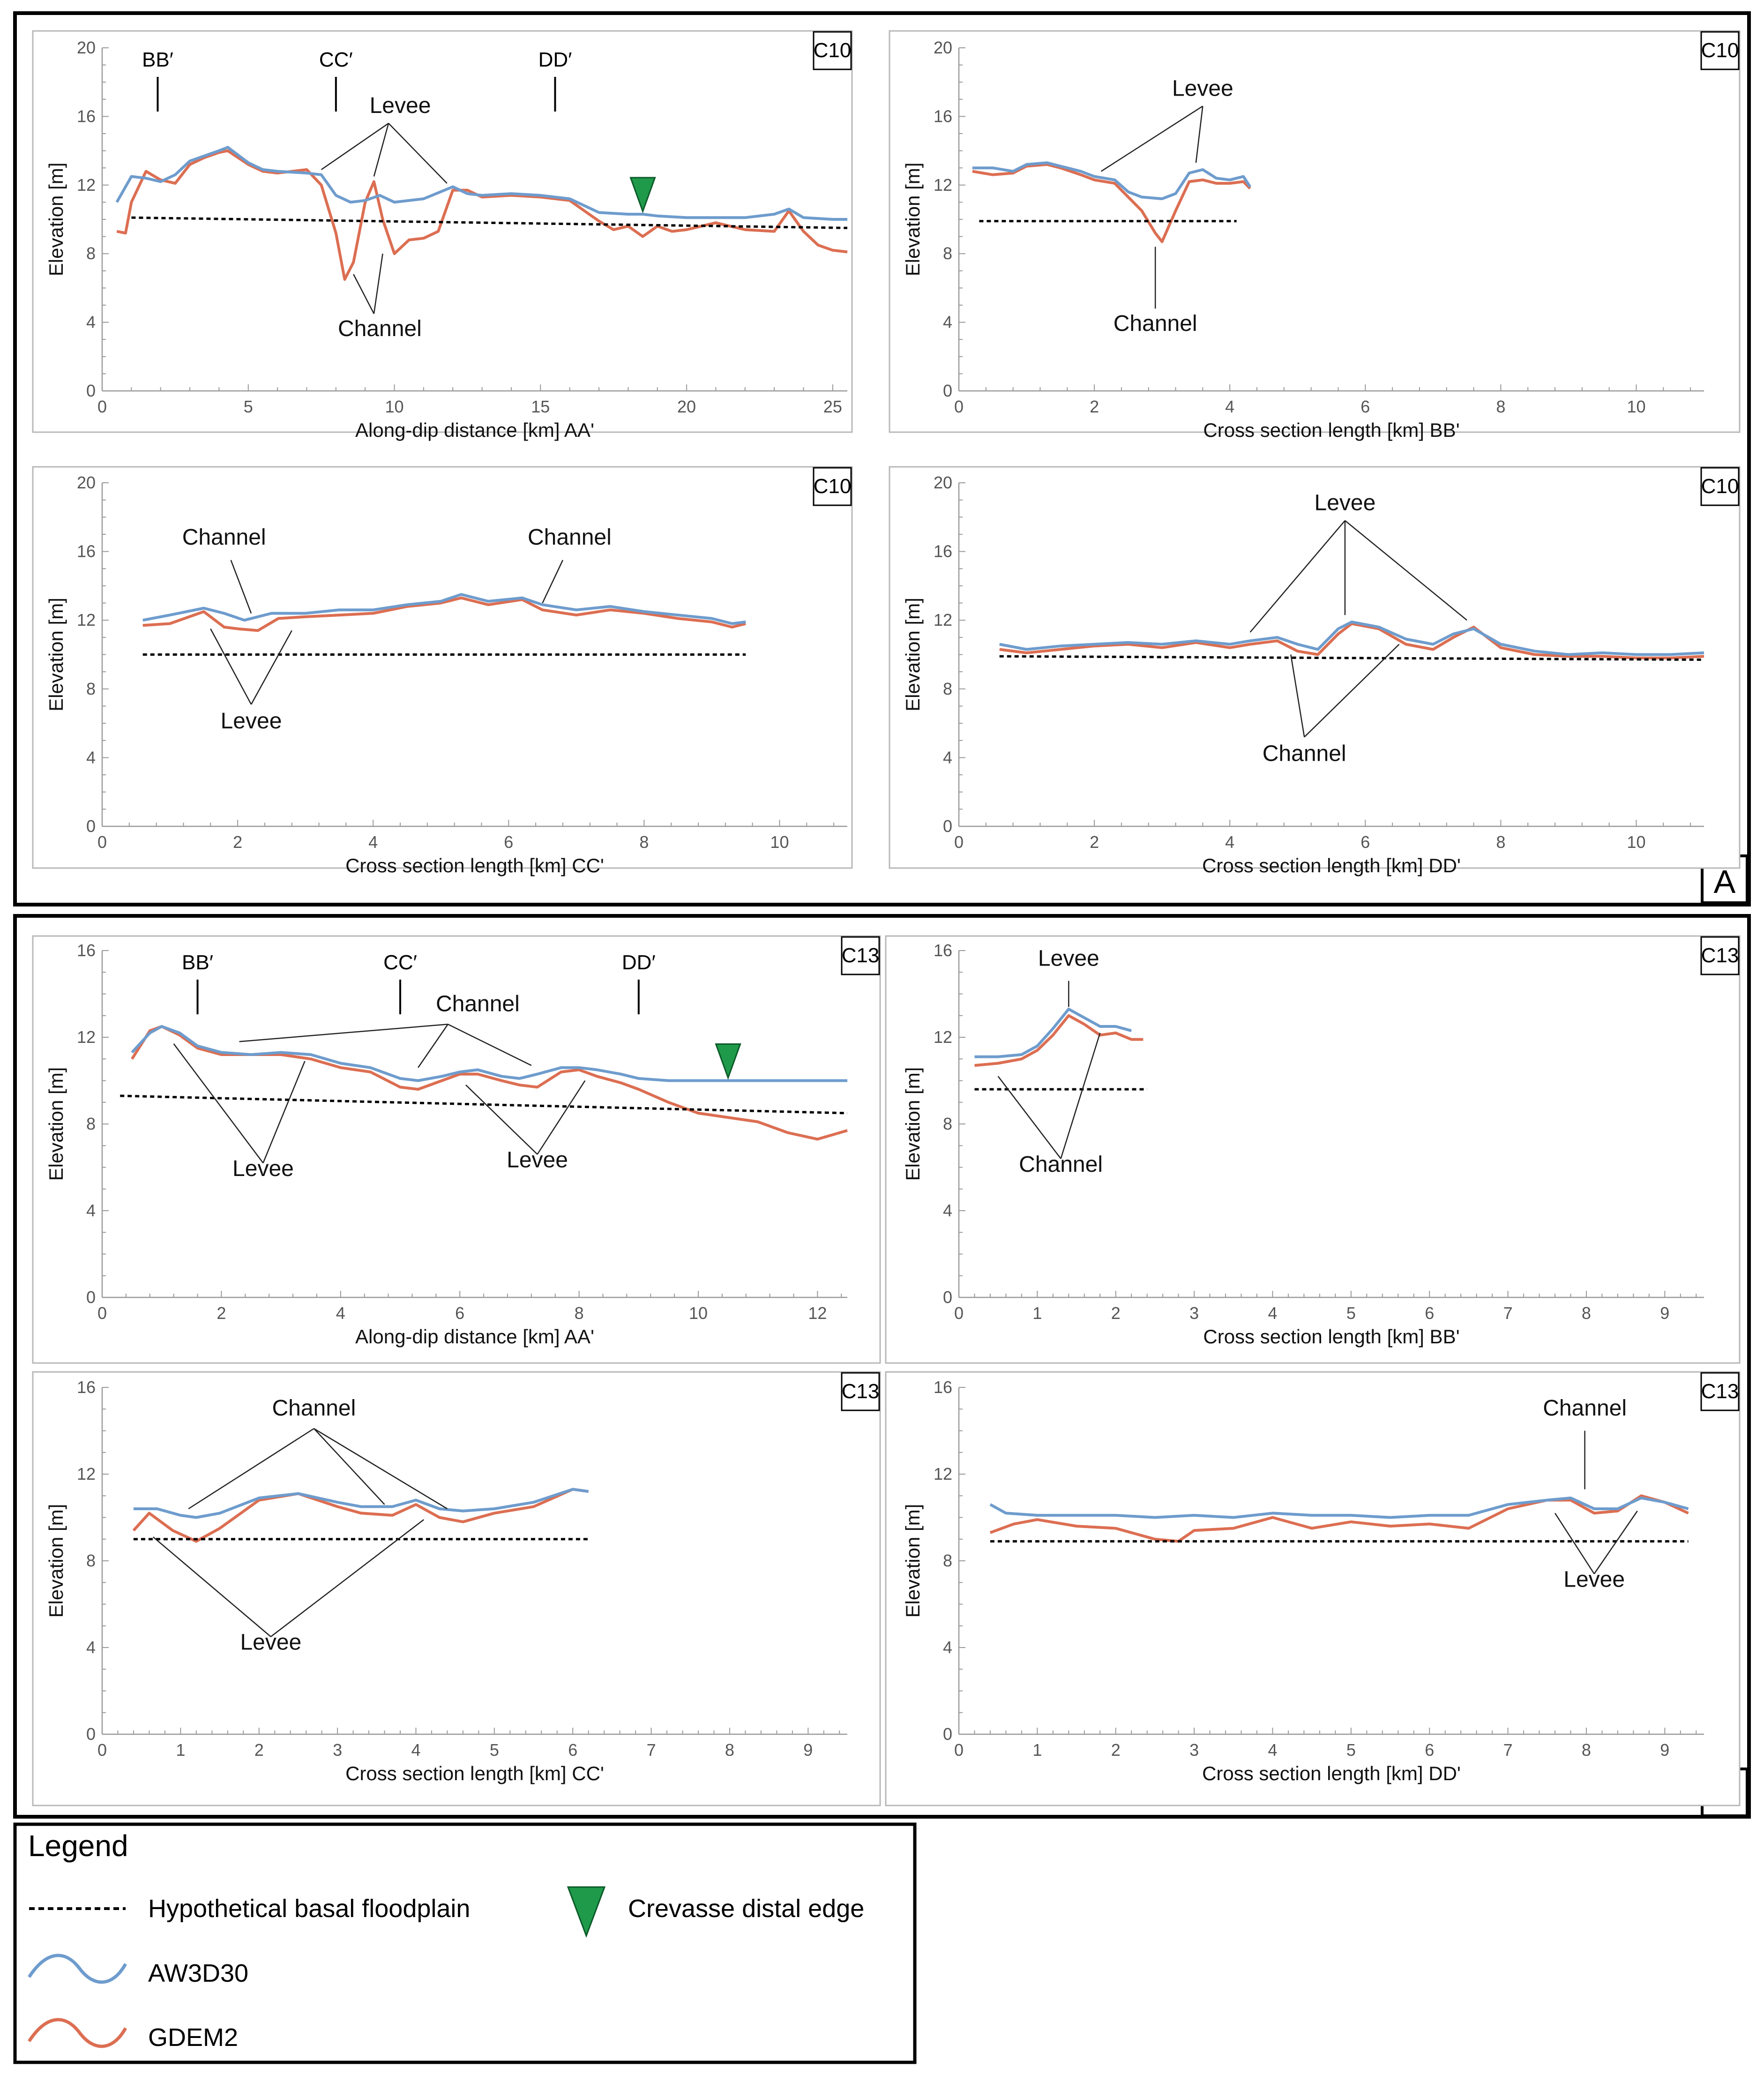 The image size is (1764, 2075). Describe the element at coordinates (198, 1973) in the screenshot. I see `legend-aw3d30-label: AW3D30` at that location.